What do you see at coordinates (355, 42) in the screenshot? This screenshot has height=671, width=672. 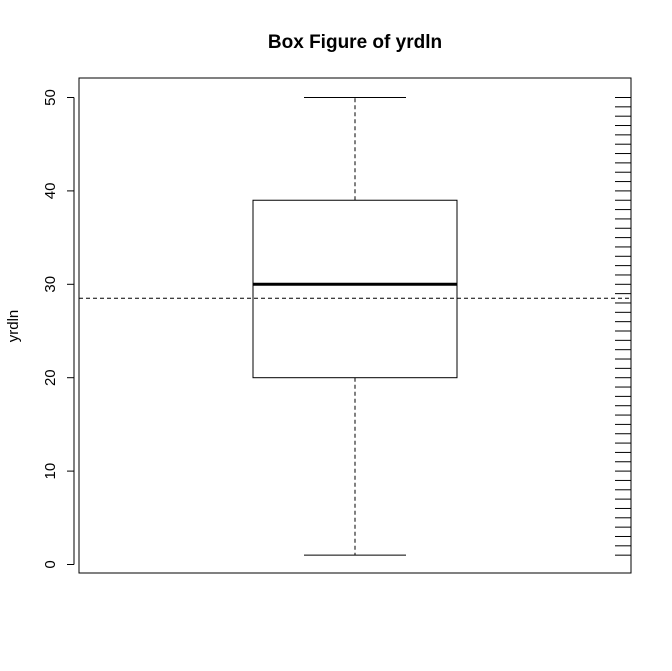 I see `chart-title: Box Figure of yrdln` at bounding box center [355, 42].